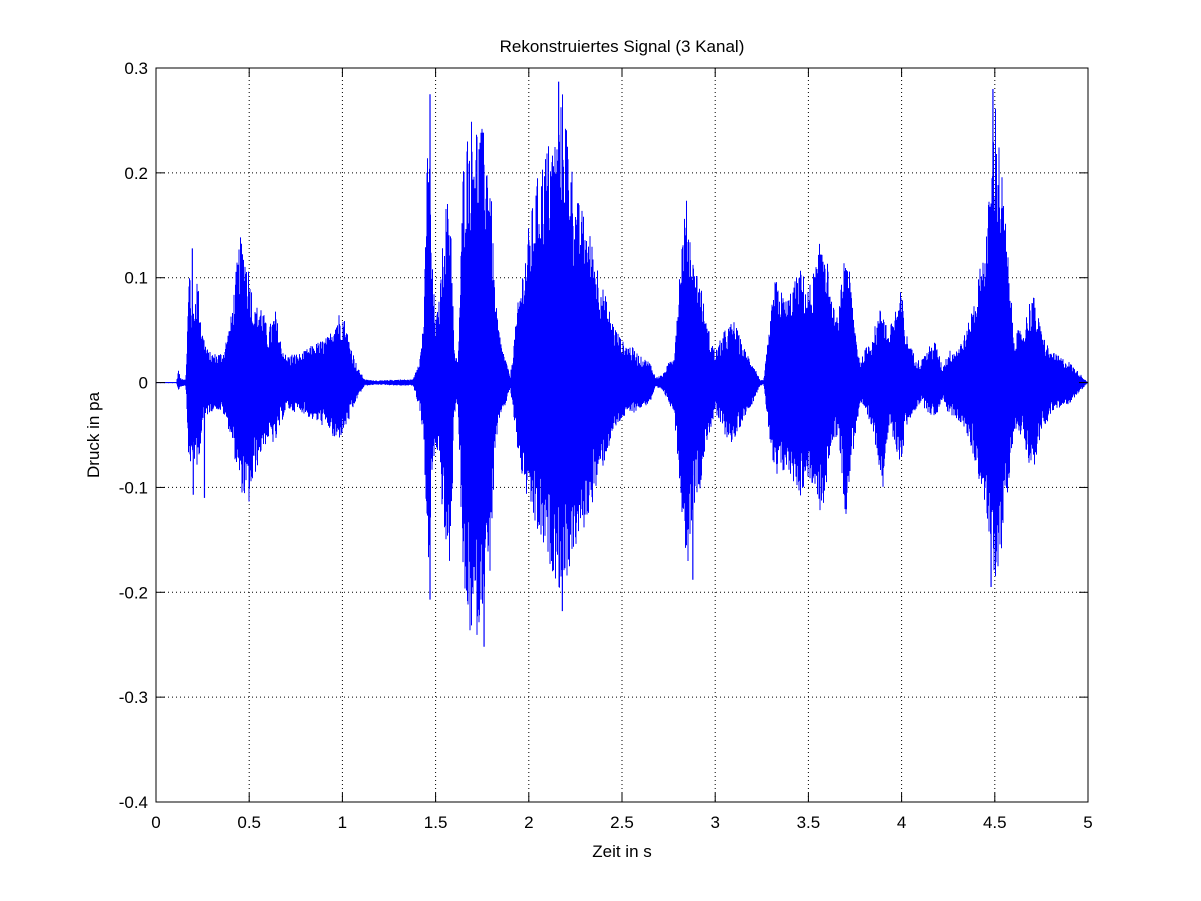  Describe the element at coordinates (93, 434) in the screenshot. I see `y-axis-label: Druck in pa` at that location.